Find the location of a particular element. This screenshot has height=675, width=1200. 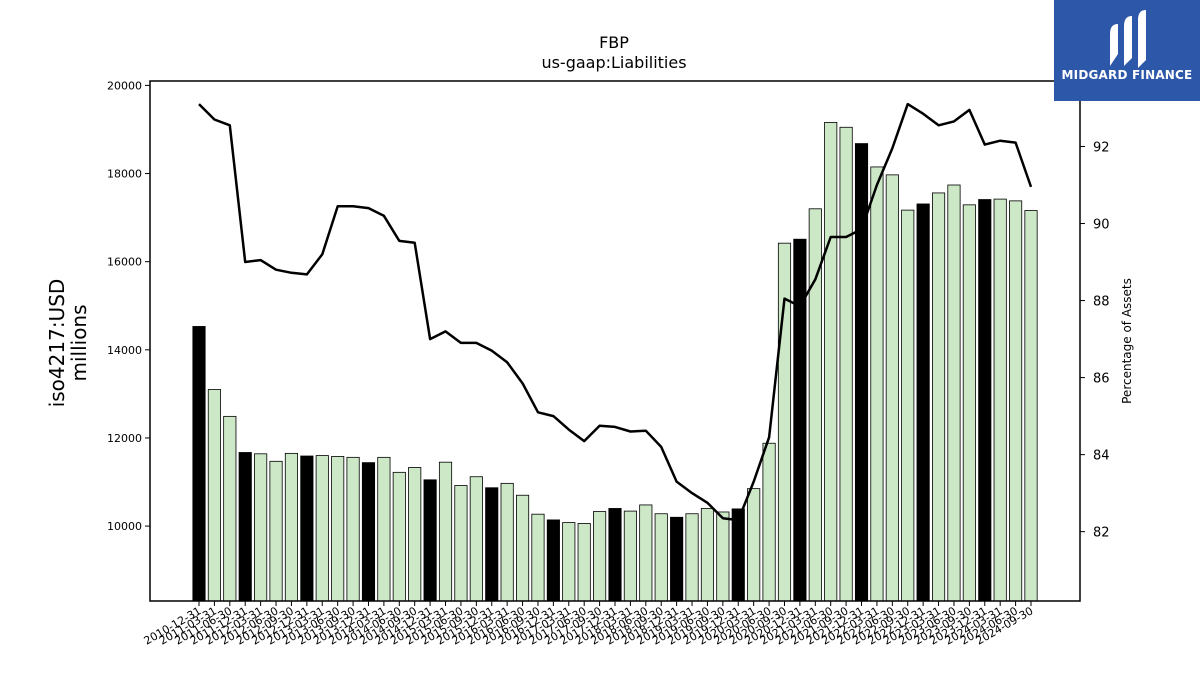

y-axis-label-line: millions is located at coordinates (79, 342).